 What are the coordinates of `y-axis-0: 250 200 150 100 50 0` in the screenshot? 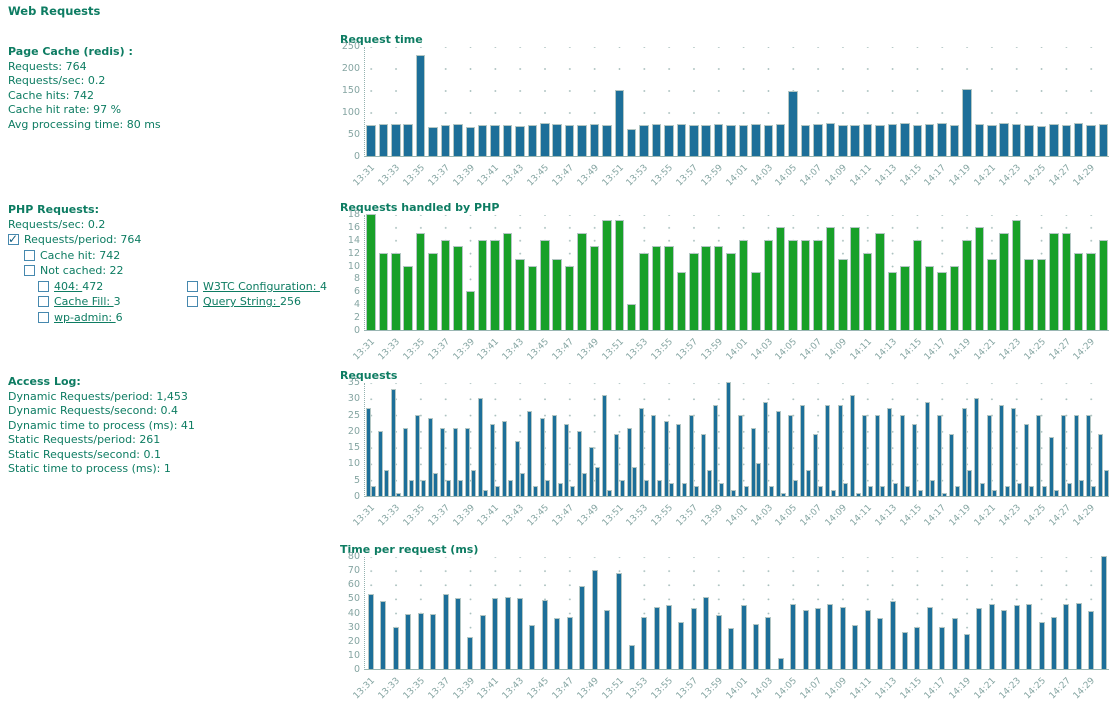 It's located at (352, 102).